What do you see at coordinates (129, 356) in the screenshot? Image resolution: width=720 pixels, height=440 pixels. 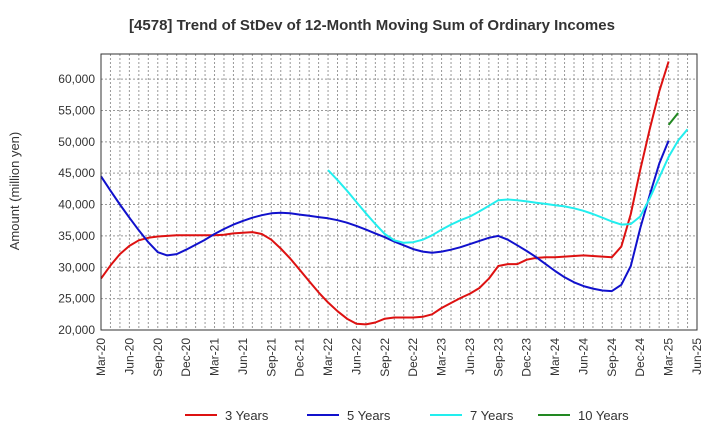 I see `x-tick-label: Jun-20` at bounding box center [129, 356].